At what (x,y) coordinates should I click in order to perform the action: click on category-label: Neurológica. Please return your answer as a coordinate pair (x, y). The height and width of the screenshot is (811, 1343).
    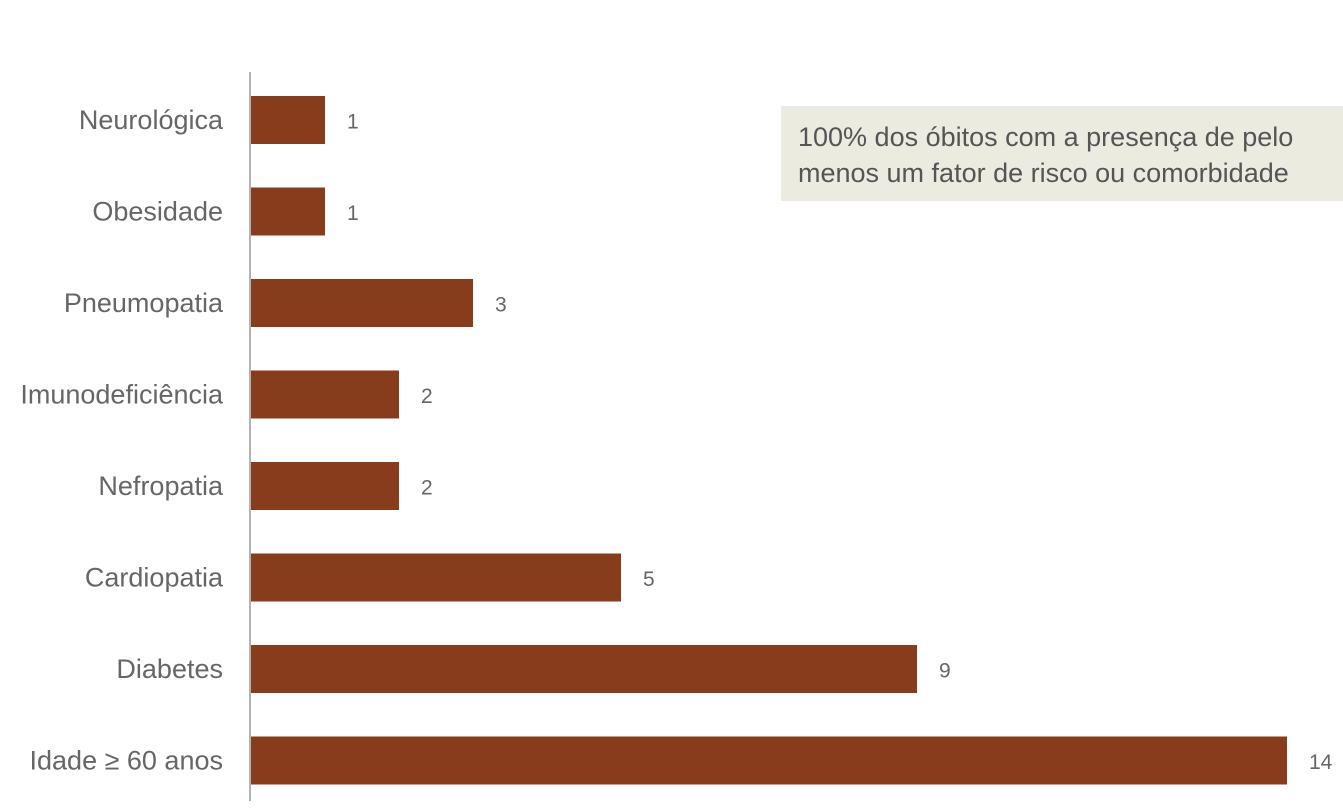
    Looking at the image, I should click on (151, 120).